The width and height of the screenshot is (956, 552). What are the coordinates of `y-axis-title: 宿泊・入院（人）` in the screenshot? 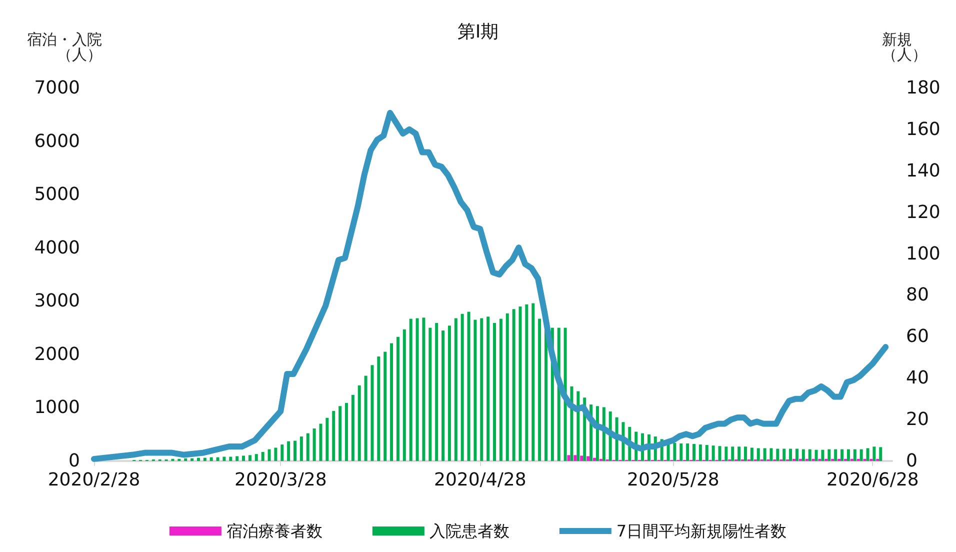 It's located at (64, 47).